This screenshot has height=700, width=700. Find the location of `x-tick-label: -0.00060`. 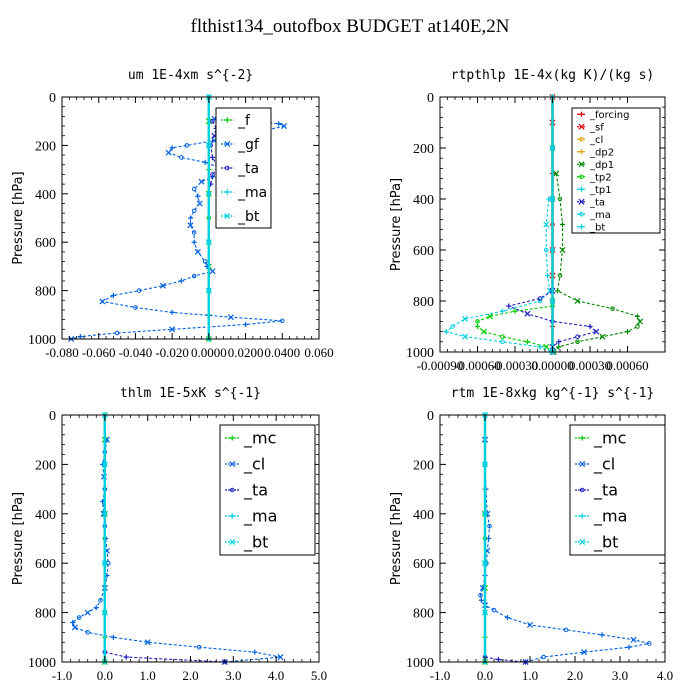

x-tick-label: -0.00060 is located at coordinates (477, 365).